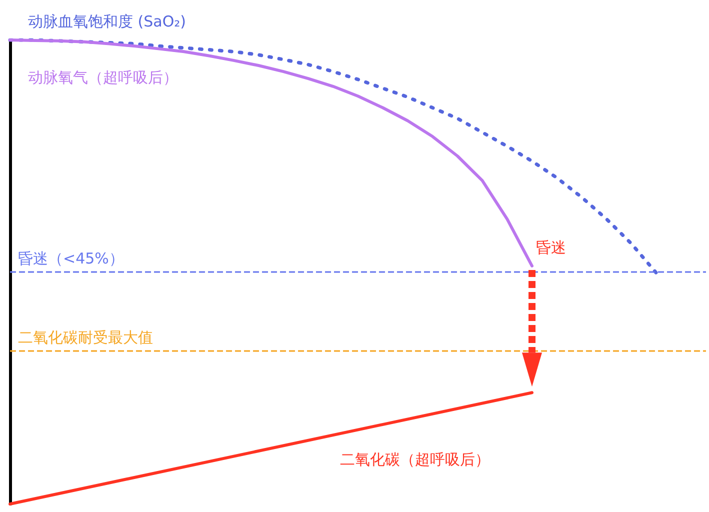  What do you see at coordinates (71, 259) in the screenshot?
I see `ref-line-label: 昏迷（<45%）` at bounding box center [71, 259].